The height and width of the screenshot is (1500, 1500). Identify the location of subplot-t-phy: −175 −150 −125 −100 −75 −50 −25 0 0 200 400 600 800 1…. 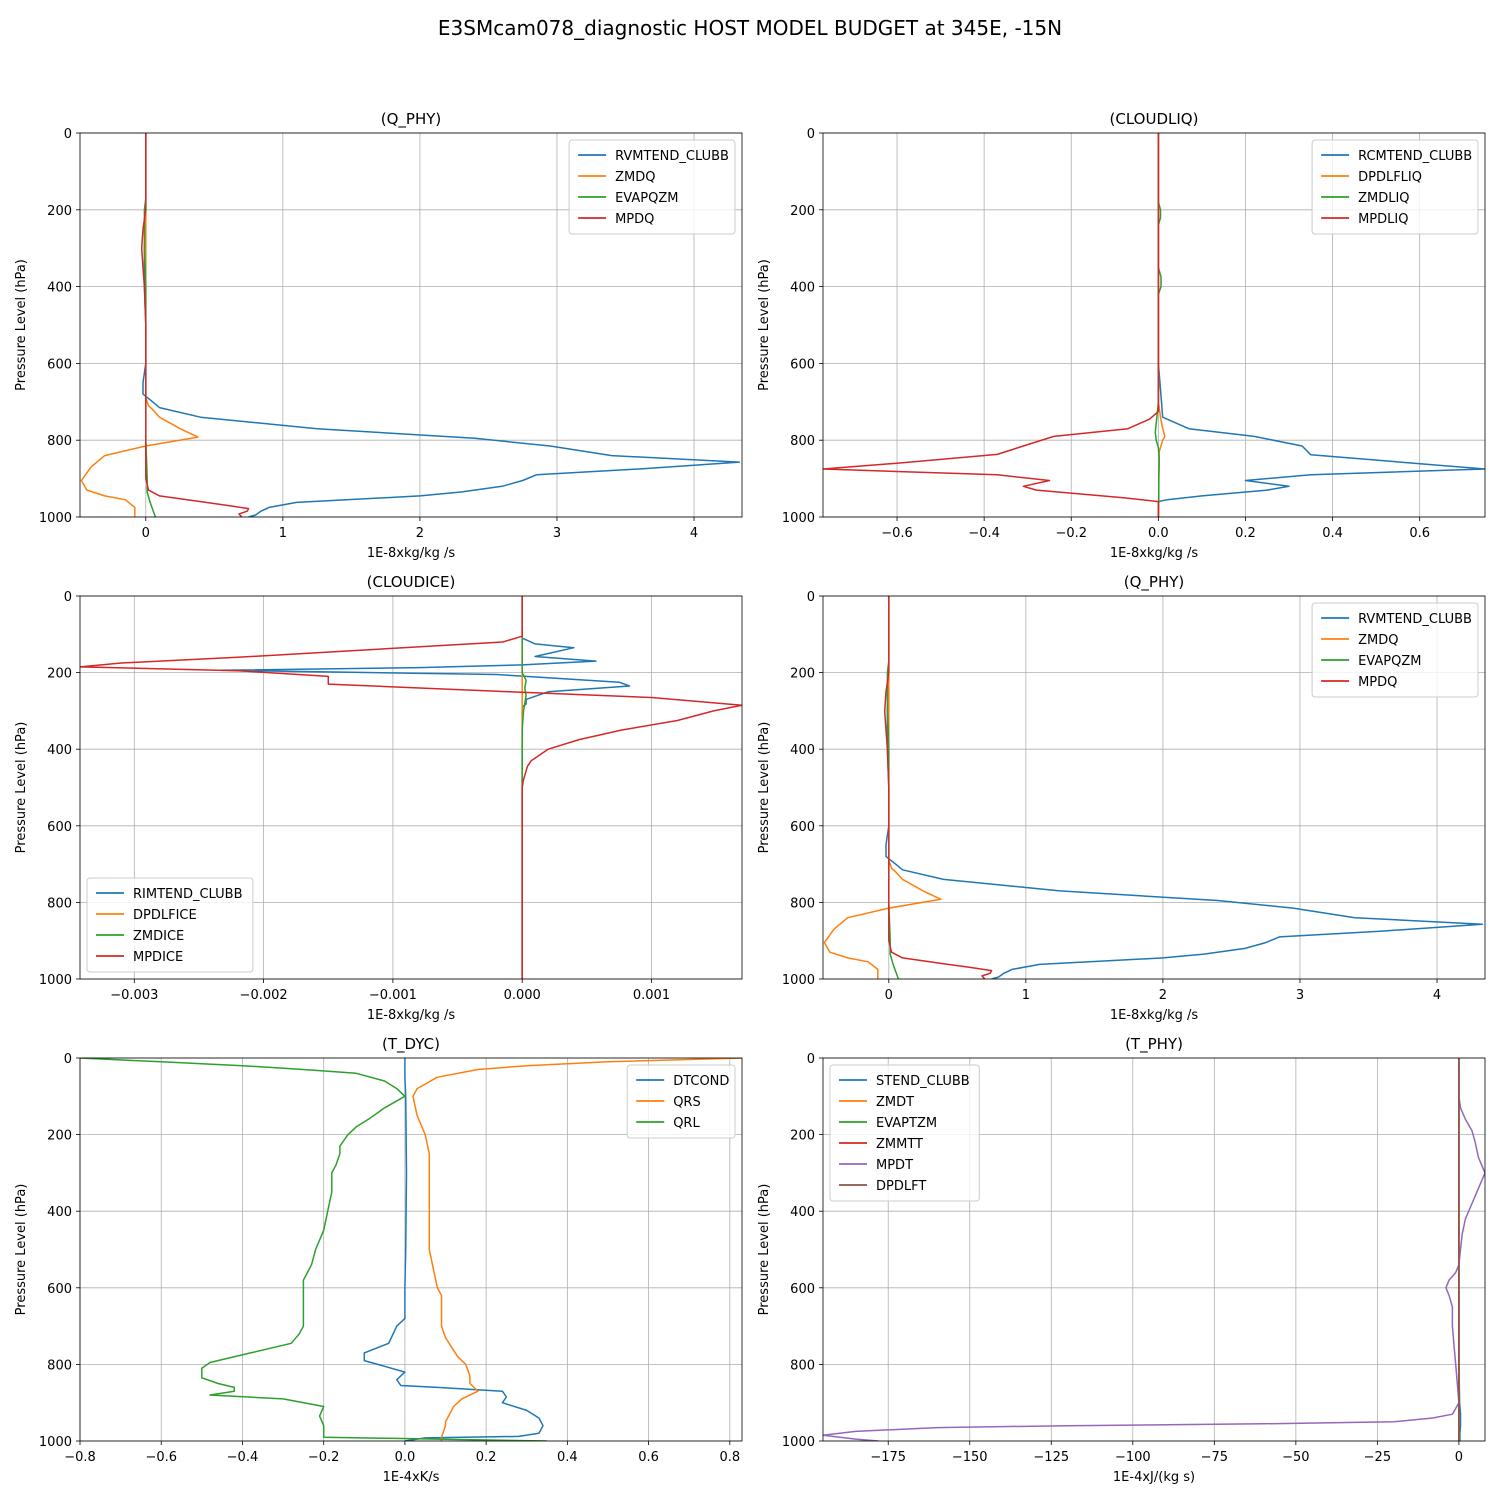
(1121, 1260).